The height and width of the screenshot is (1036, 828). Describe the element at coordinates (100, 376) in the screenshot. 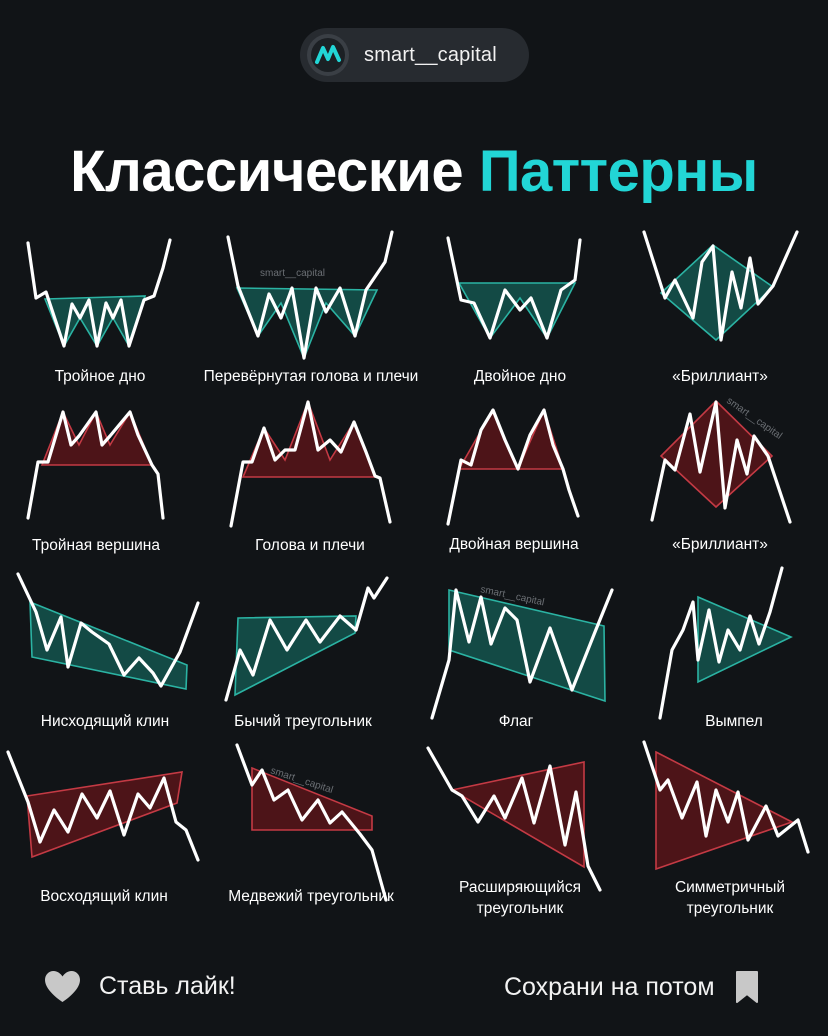

I see `label-triple-bottom: Тройное дно` at that location.